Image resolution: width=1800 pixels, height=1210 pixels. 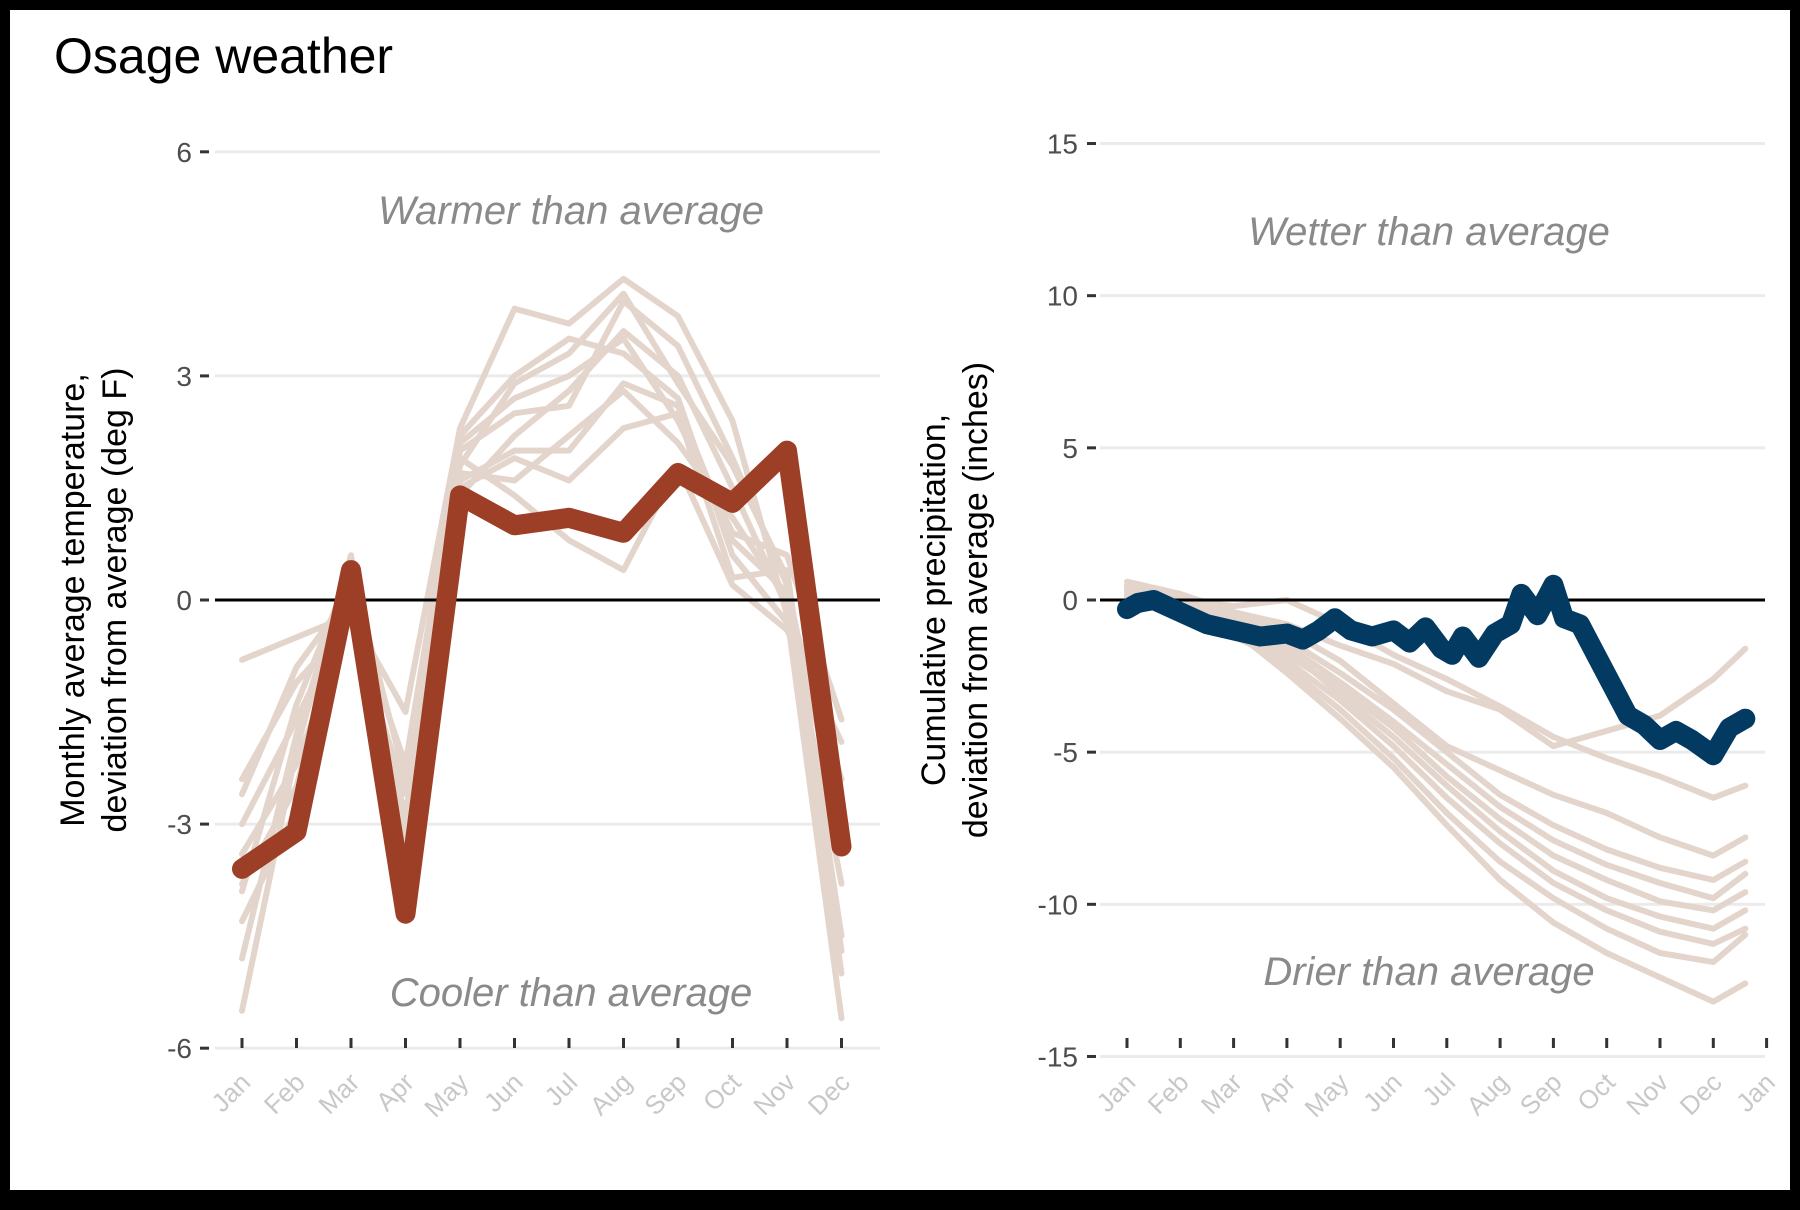 What do you see at coordinates (395, 1092) in the screenshot?
I see `temp-xtick-label: Apr` at bounding box center [395, 1092].